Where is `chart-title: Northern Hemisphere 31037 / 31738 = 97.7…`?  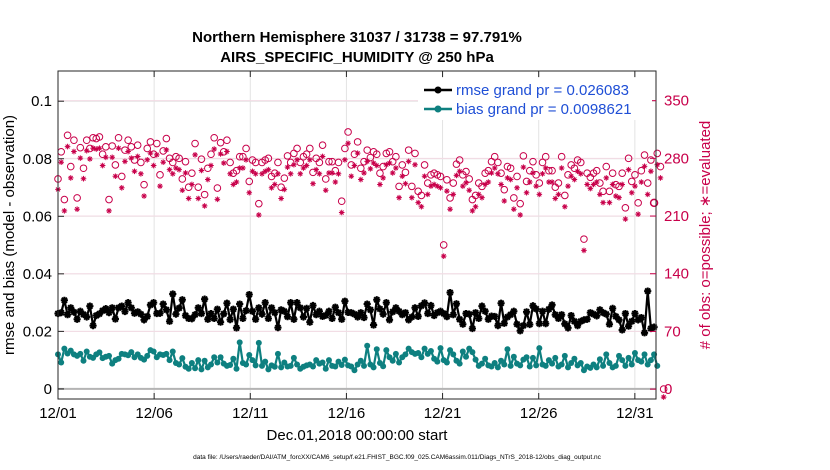 chart-title: Northern Hemisphere 31037 / 31738 = 97.7… is located at coordinates (357, 37).